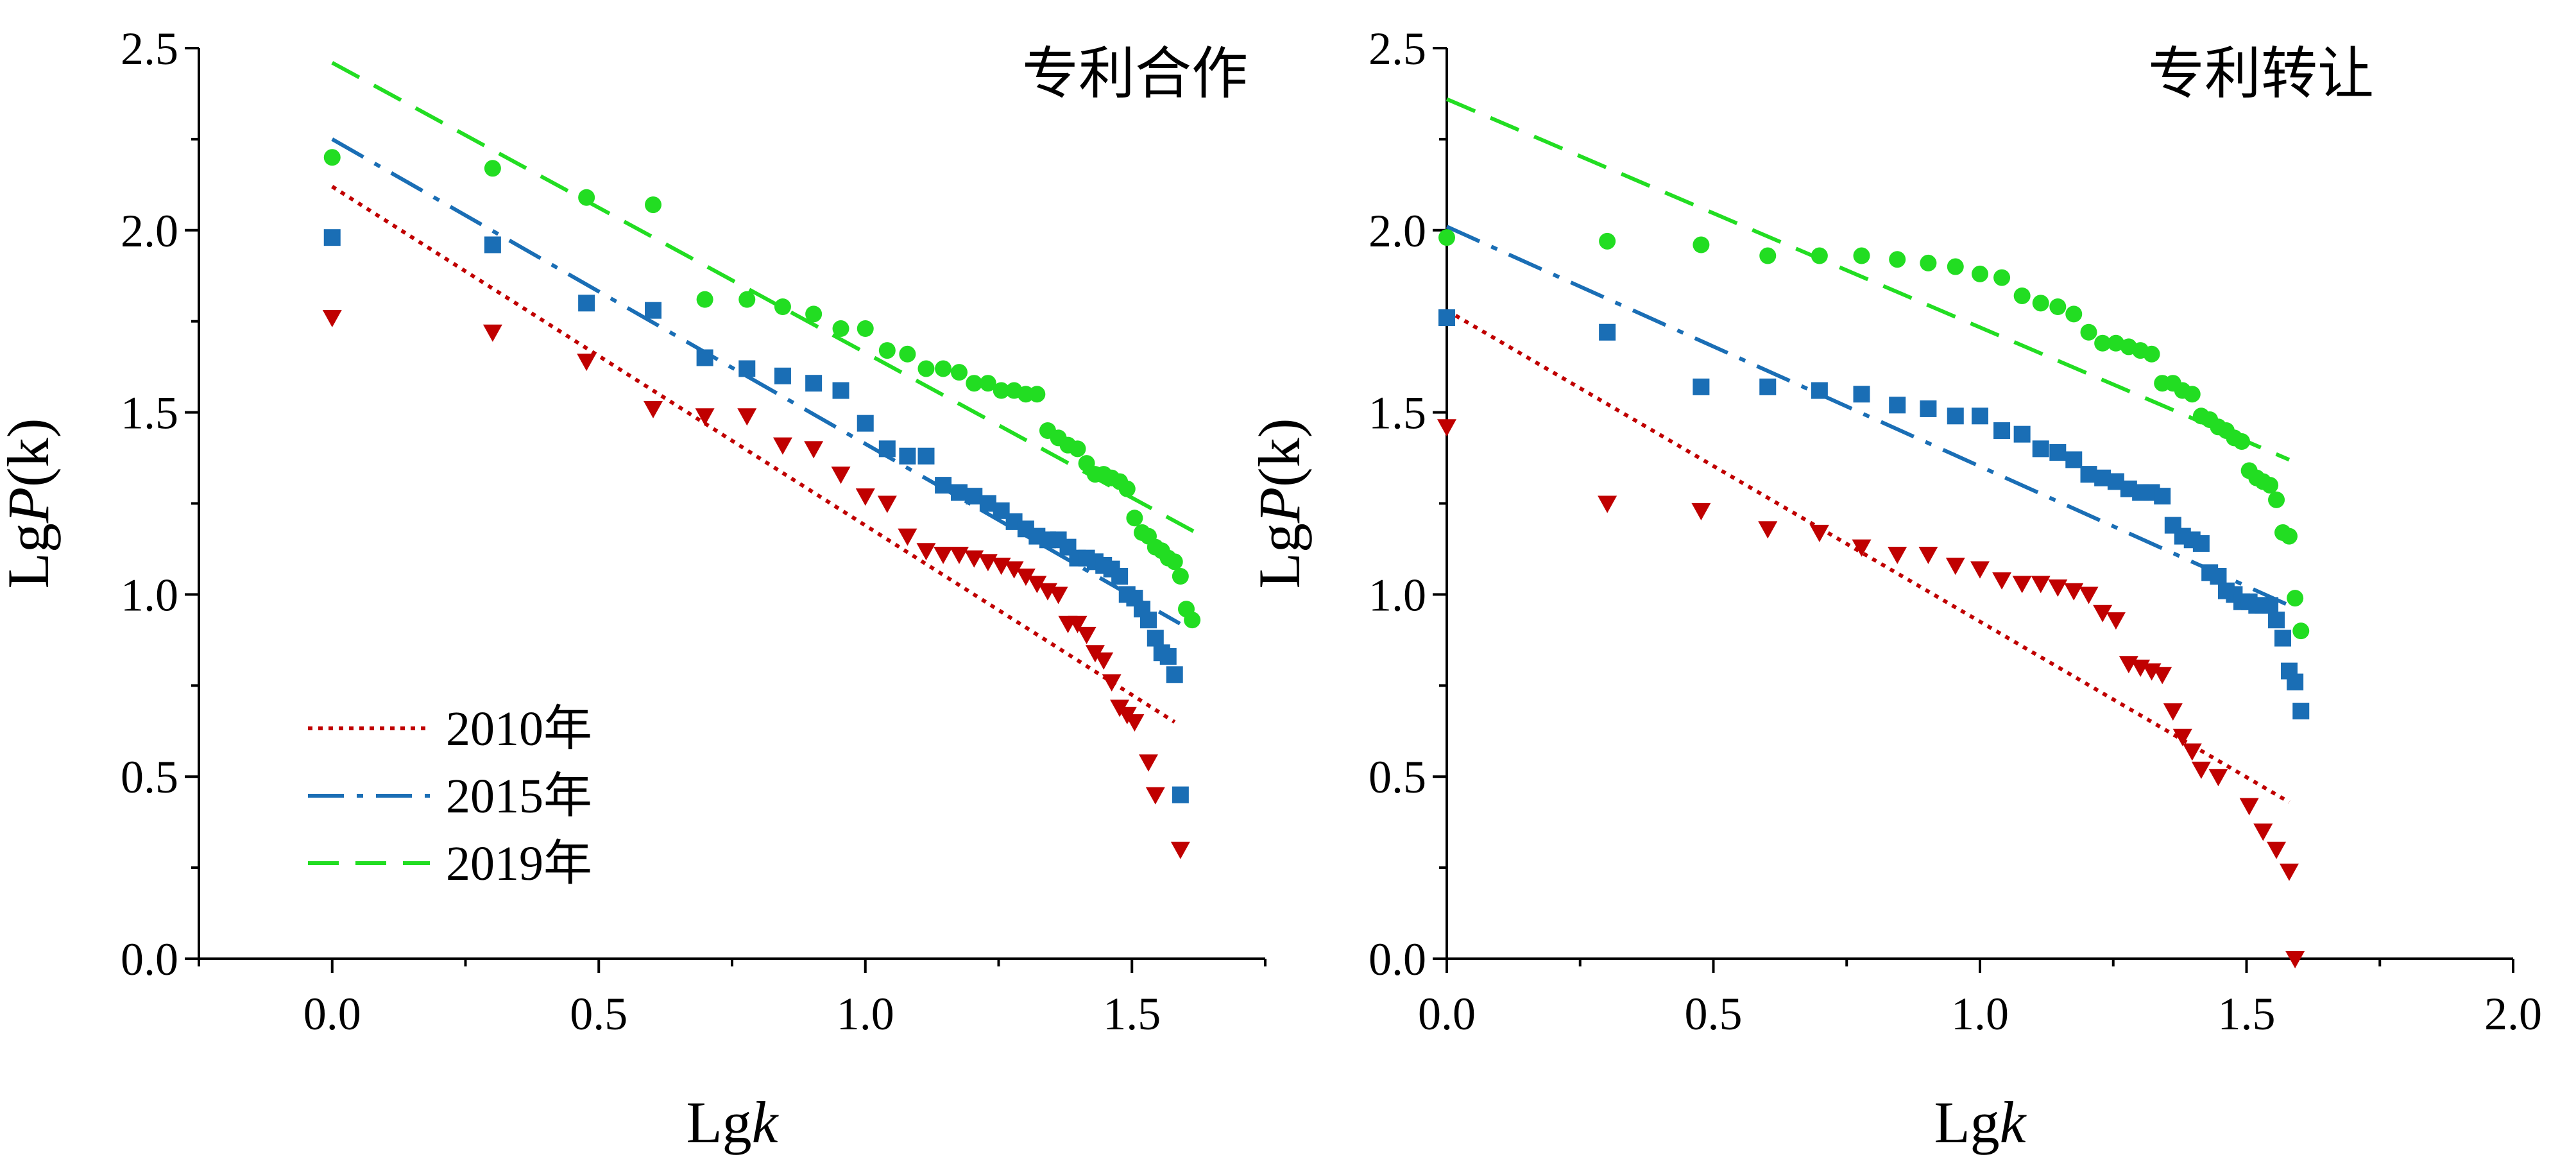 The height and width of the screenshot is (1175, 2576). I want to click on y-axis-label: LgP(k), so click(30, 503).